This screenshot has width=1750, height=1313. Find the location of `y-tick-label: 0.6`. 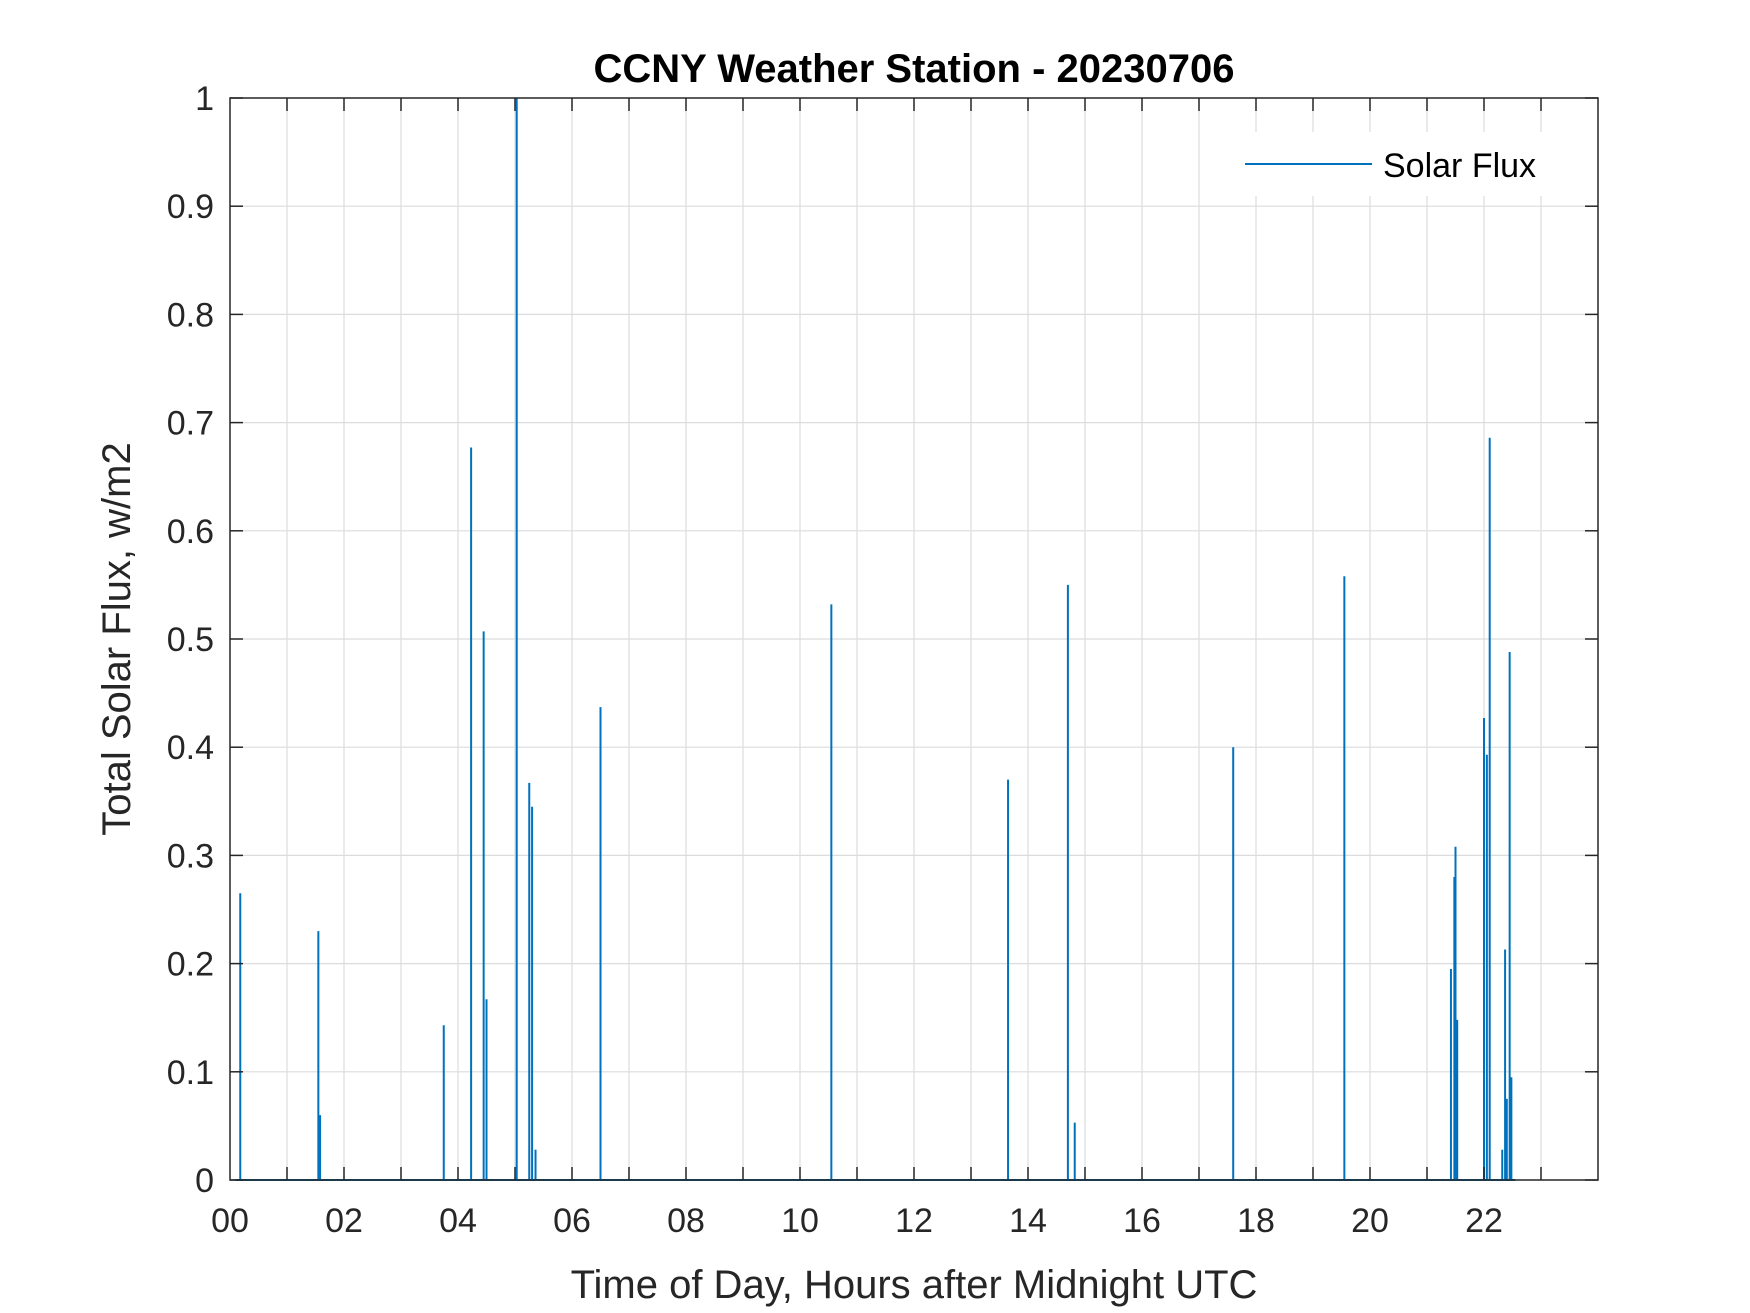

y-tick-label: 0.6 is located at coordinates (190, 532).